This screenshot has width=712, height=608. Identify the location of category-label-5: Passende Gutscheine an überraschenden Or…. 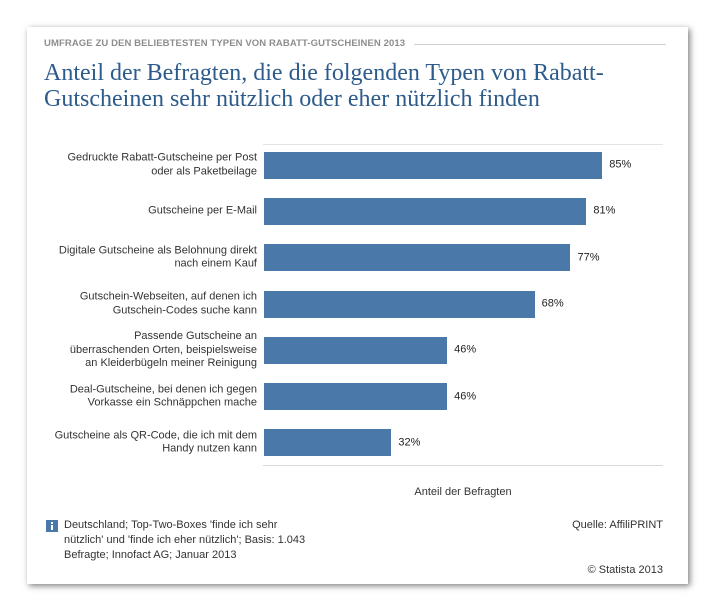
(163, 350).